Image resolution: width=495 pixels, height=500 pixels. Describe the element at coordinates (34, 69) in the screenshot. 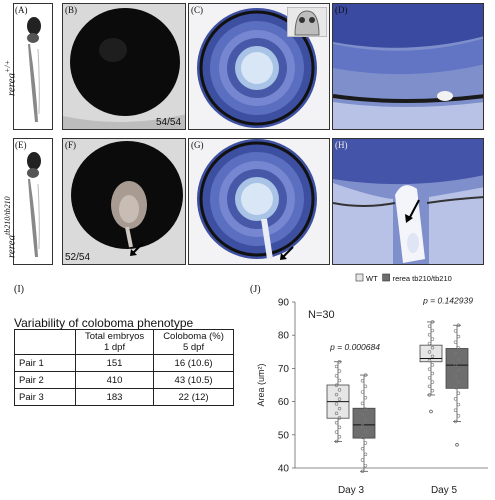

I see `wt-larva-image` at that location.